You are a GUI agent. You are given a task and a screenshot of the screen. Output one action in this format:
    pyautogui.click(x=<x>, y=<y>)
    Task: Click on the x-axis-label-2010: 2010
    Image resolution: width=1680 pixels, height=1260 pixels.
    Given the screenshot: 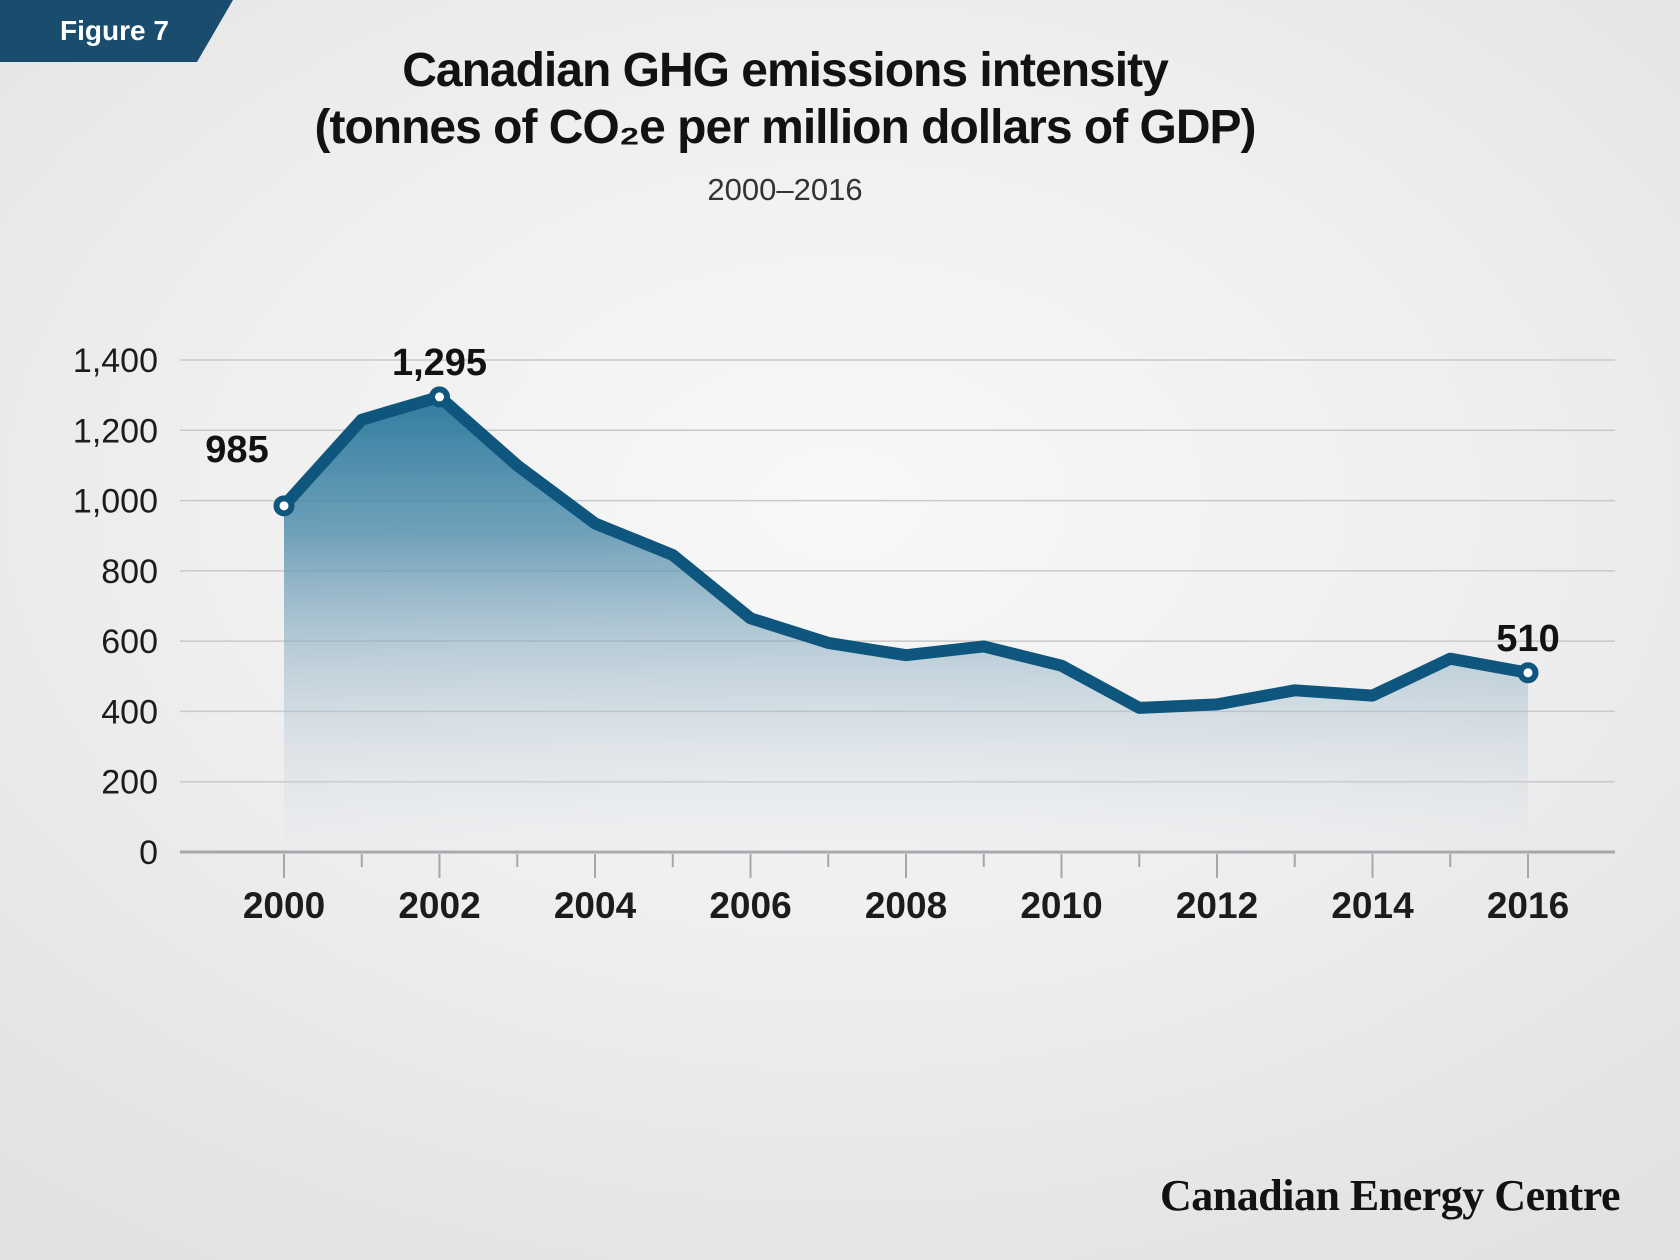 What is the action you would take?
    pyautogui.click(x=1061, y=905)
    